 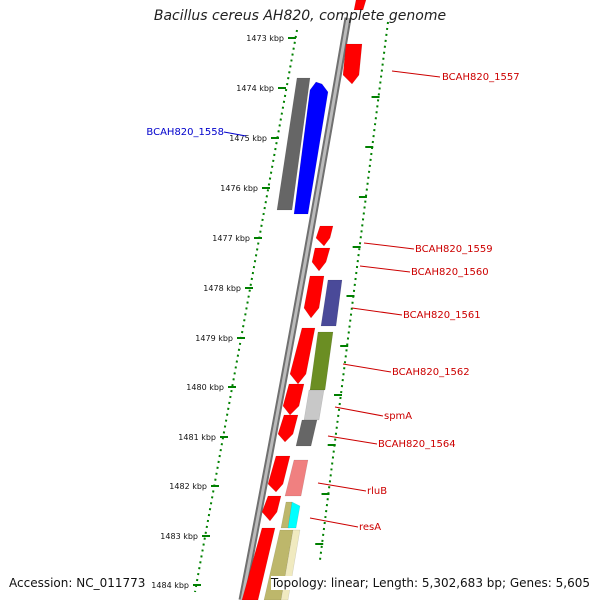 What do you see at coordinates (454, 249) in the screenshot?
I see `gene-label: BCAH820_1559` at bounding box center [454, 249].